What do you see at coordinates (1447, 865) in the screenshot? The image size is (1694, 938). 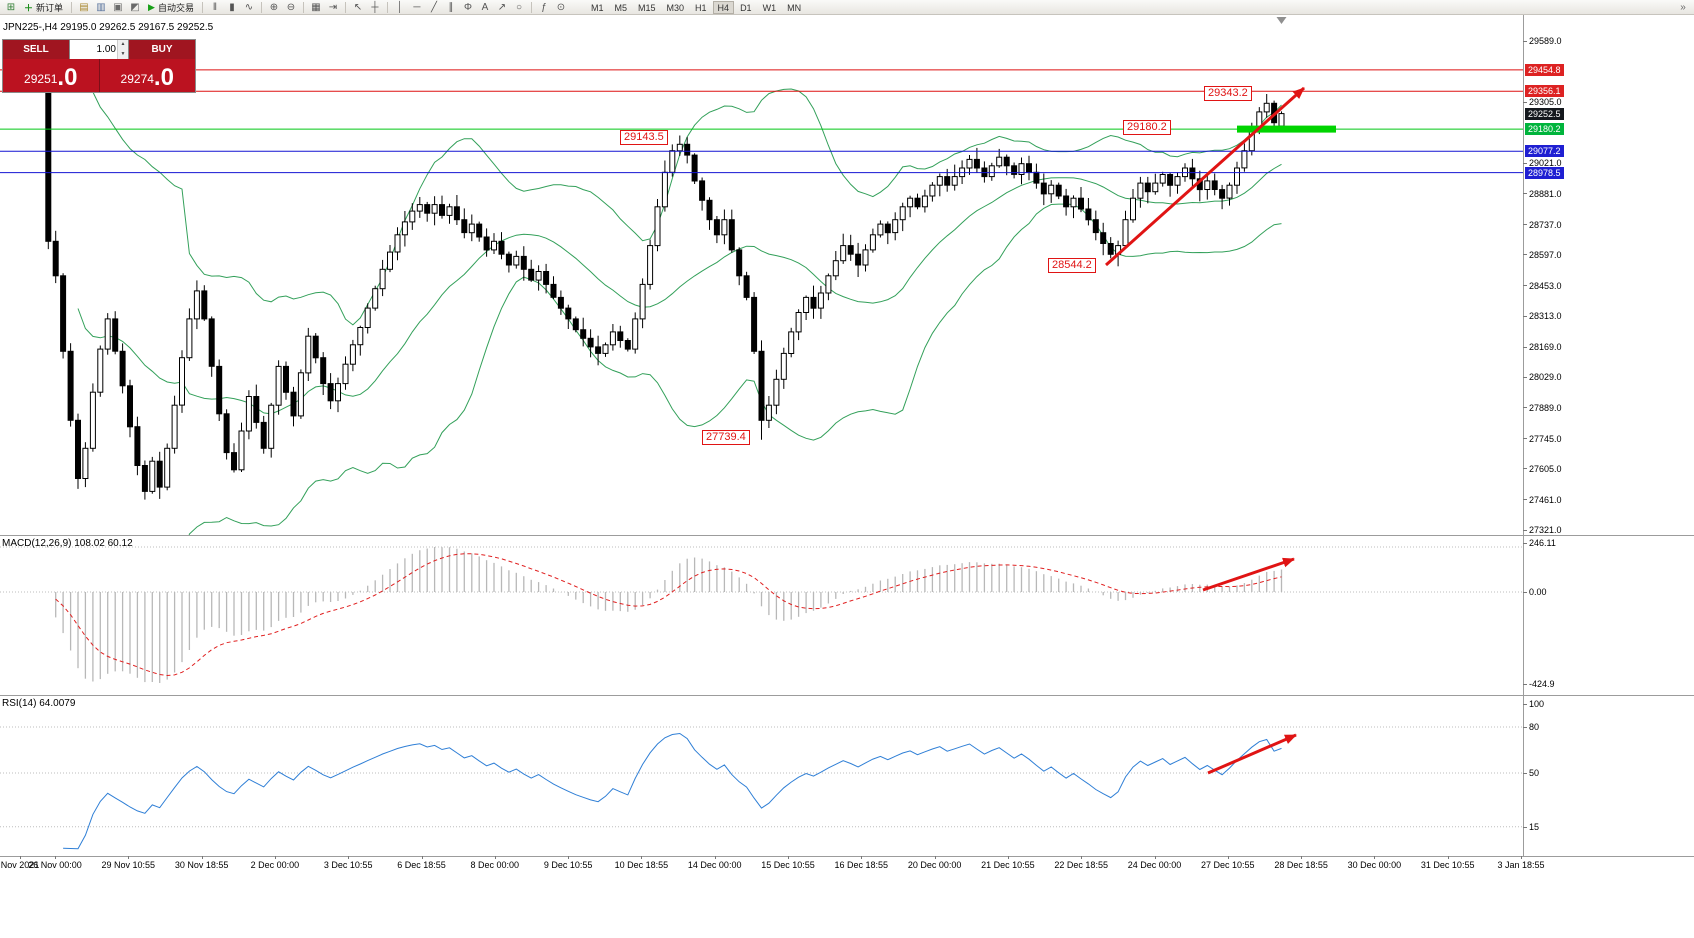 I see `time-axis-label: 31 Dec 10:55` at bounding box center [1447, 865].